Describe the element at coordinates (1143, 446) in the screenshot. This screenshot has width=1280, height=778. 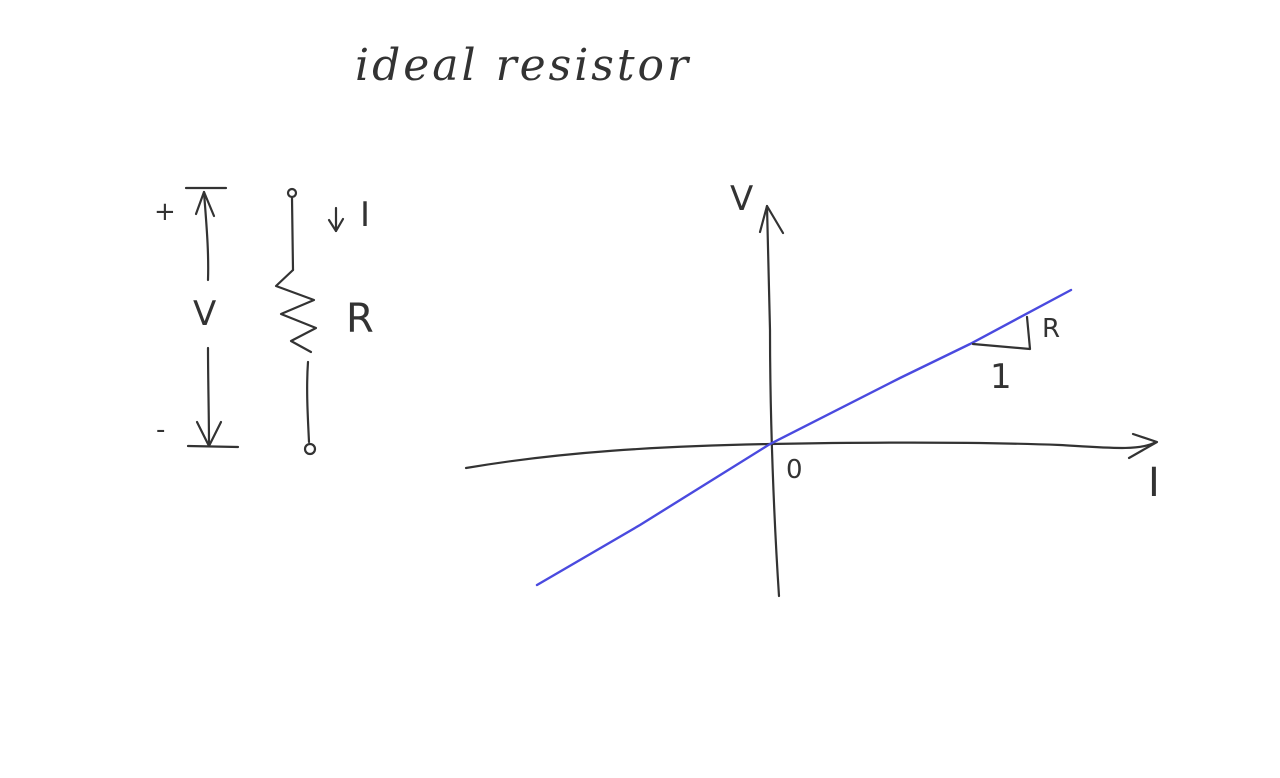
I see `i-axis-arrowhead` at that location.